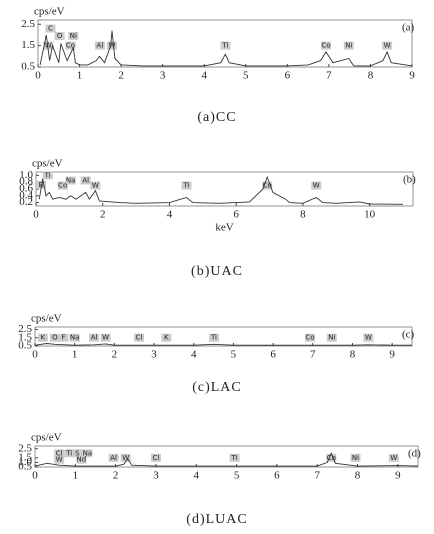 Image resolution: width=434 pixels, height=534 pixels. Describe the element at coordinates (55, 338) in the screenshot. I see `element-label: O` at that location.